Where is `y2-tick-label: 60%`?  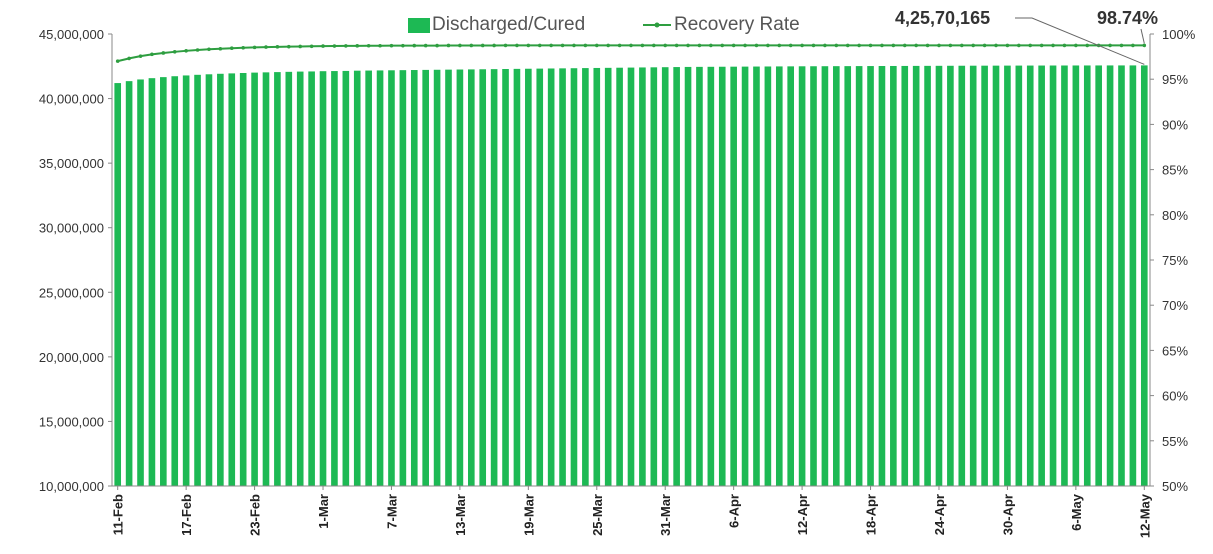
y2-tick-label: 60% is located at coordinates (1175, 396).